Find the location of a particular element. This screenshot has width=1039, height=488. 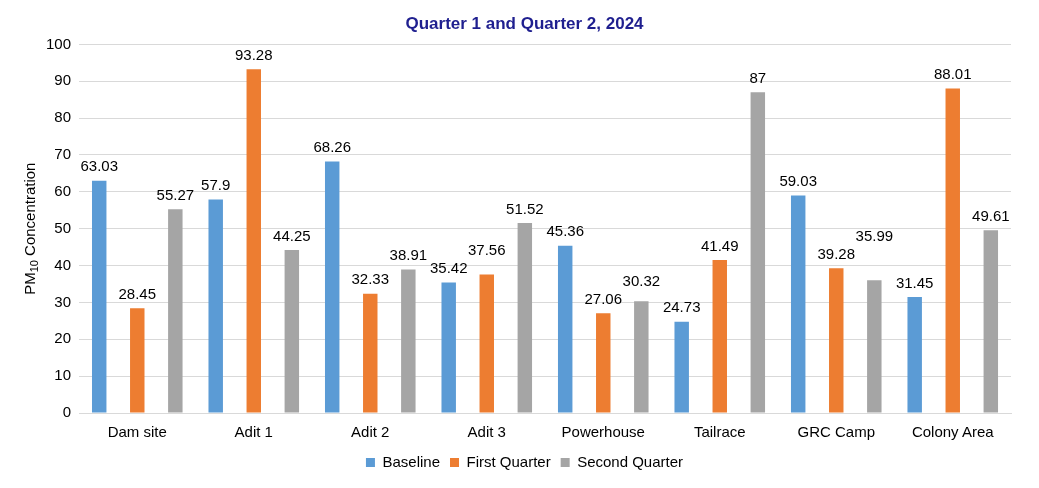

x-tick-label: Adit 3 is located at coordinates (486, 432).